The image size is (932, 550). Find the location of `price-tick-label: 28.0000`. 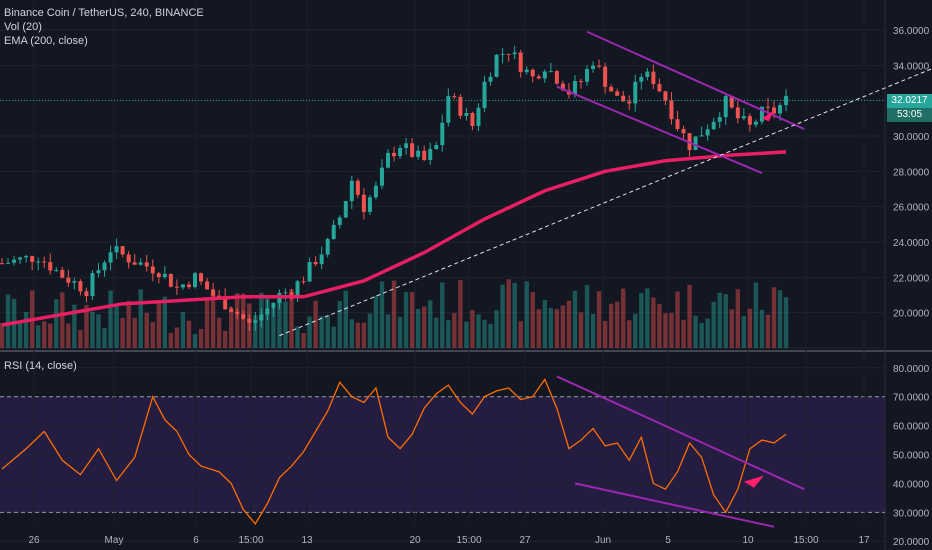

price-tick-label: 28.0000 is located at coordinates (911, 172).